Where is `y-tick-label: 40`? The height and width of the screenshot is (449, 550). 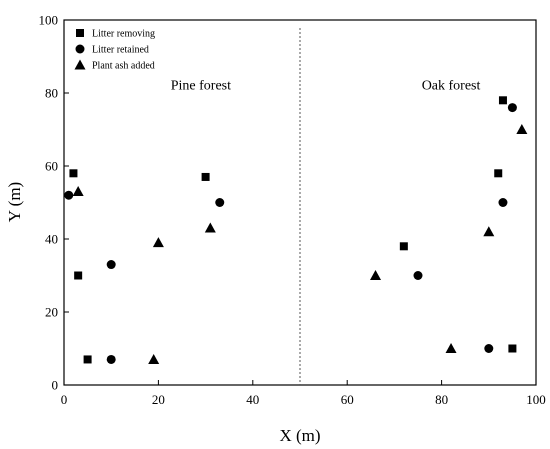 y-tick-label: 40 is located at coordinates (51, 239).